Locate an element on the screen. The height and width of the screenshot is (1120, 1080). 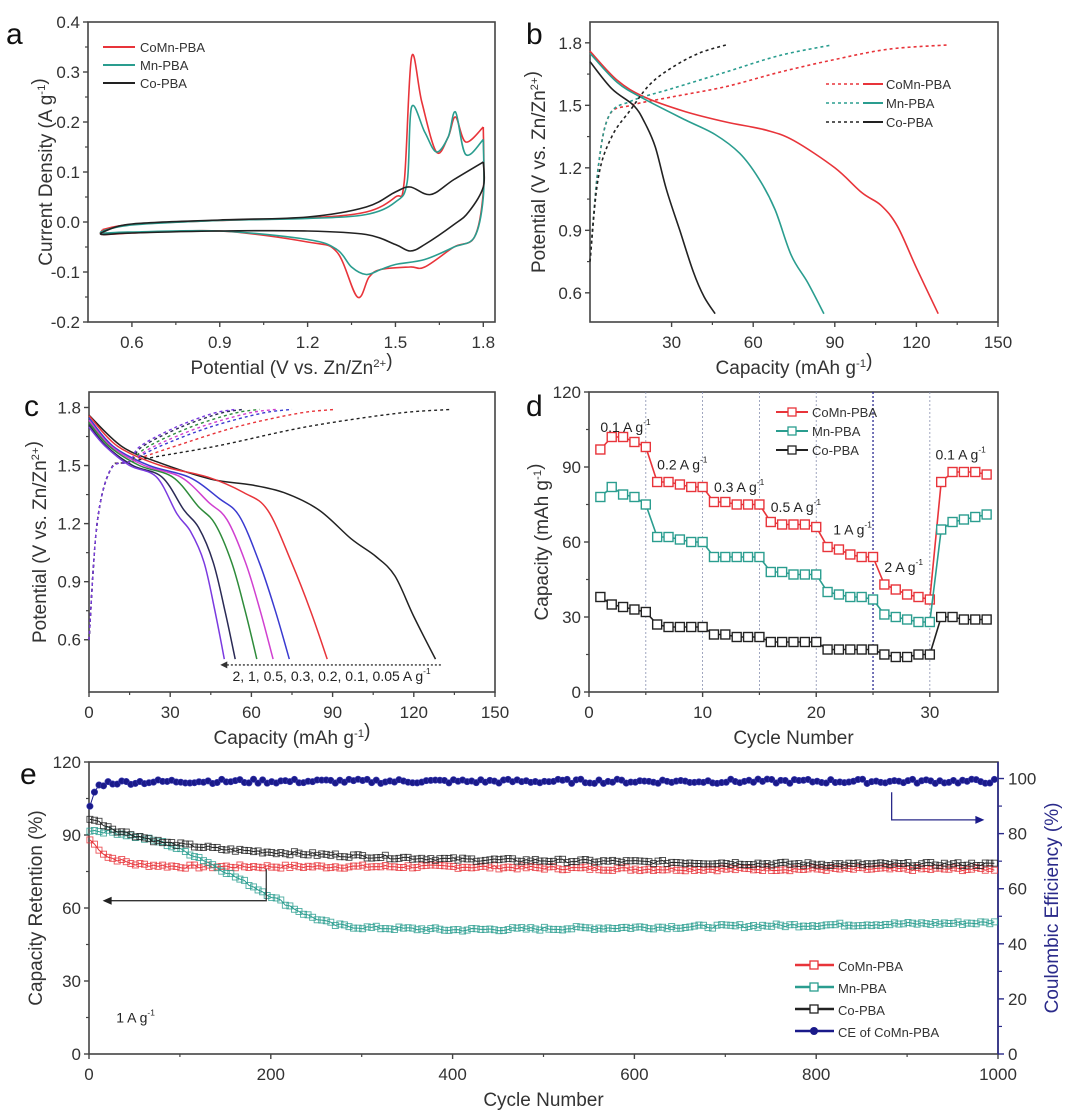
rate-label: 2 A g-1 is located at coordinates (903, 566).